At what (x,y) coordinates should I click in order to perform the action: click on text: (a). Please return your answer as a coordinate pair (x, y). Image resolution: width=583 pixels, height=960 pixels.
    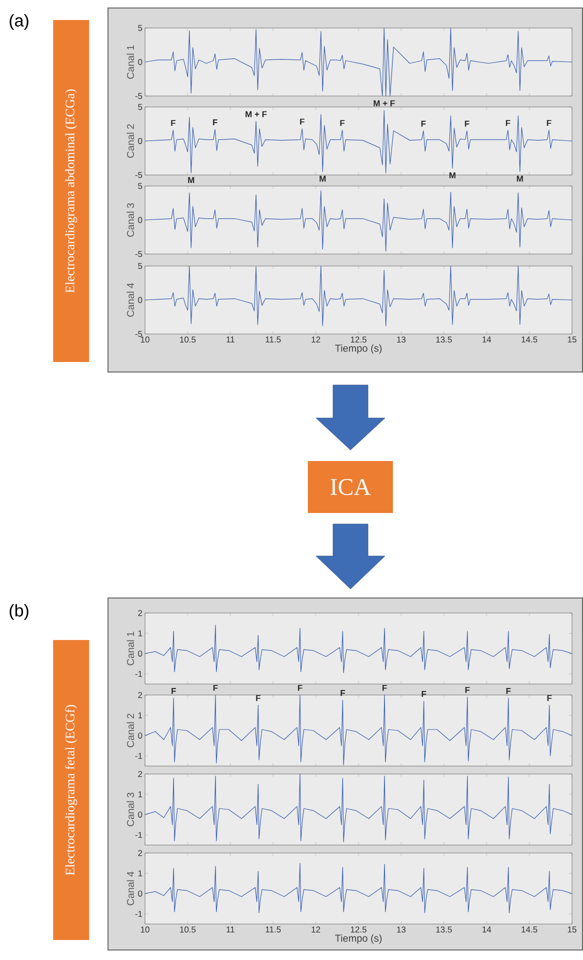
    Looking at the image, I should click on (19, 22).